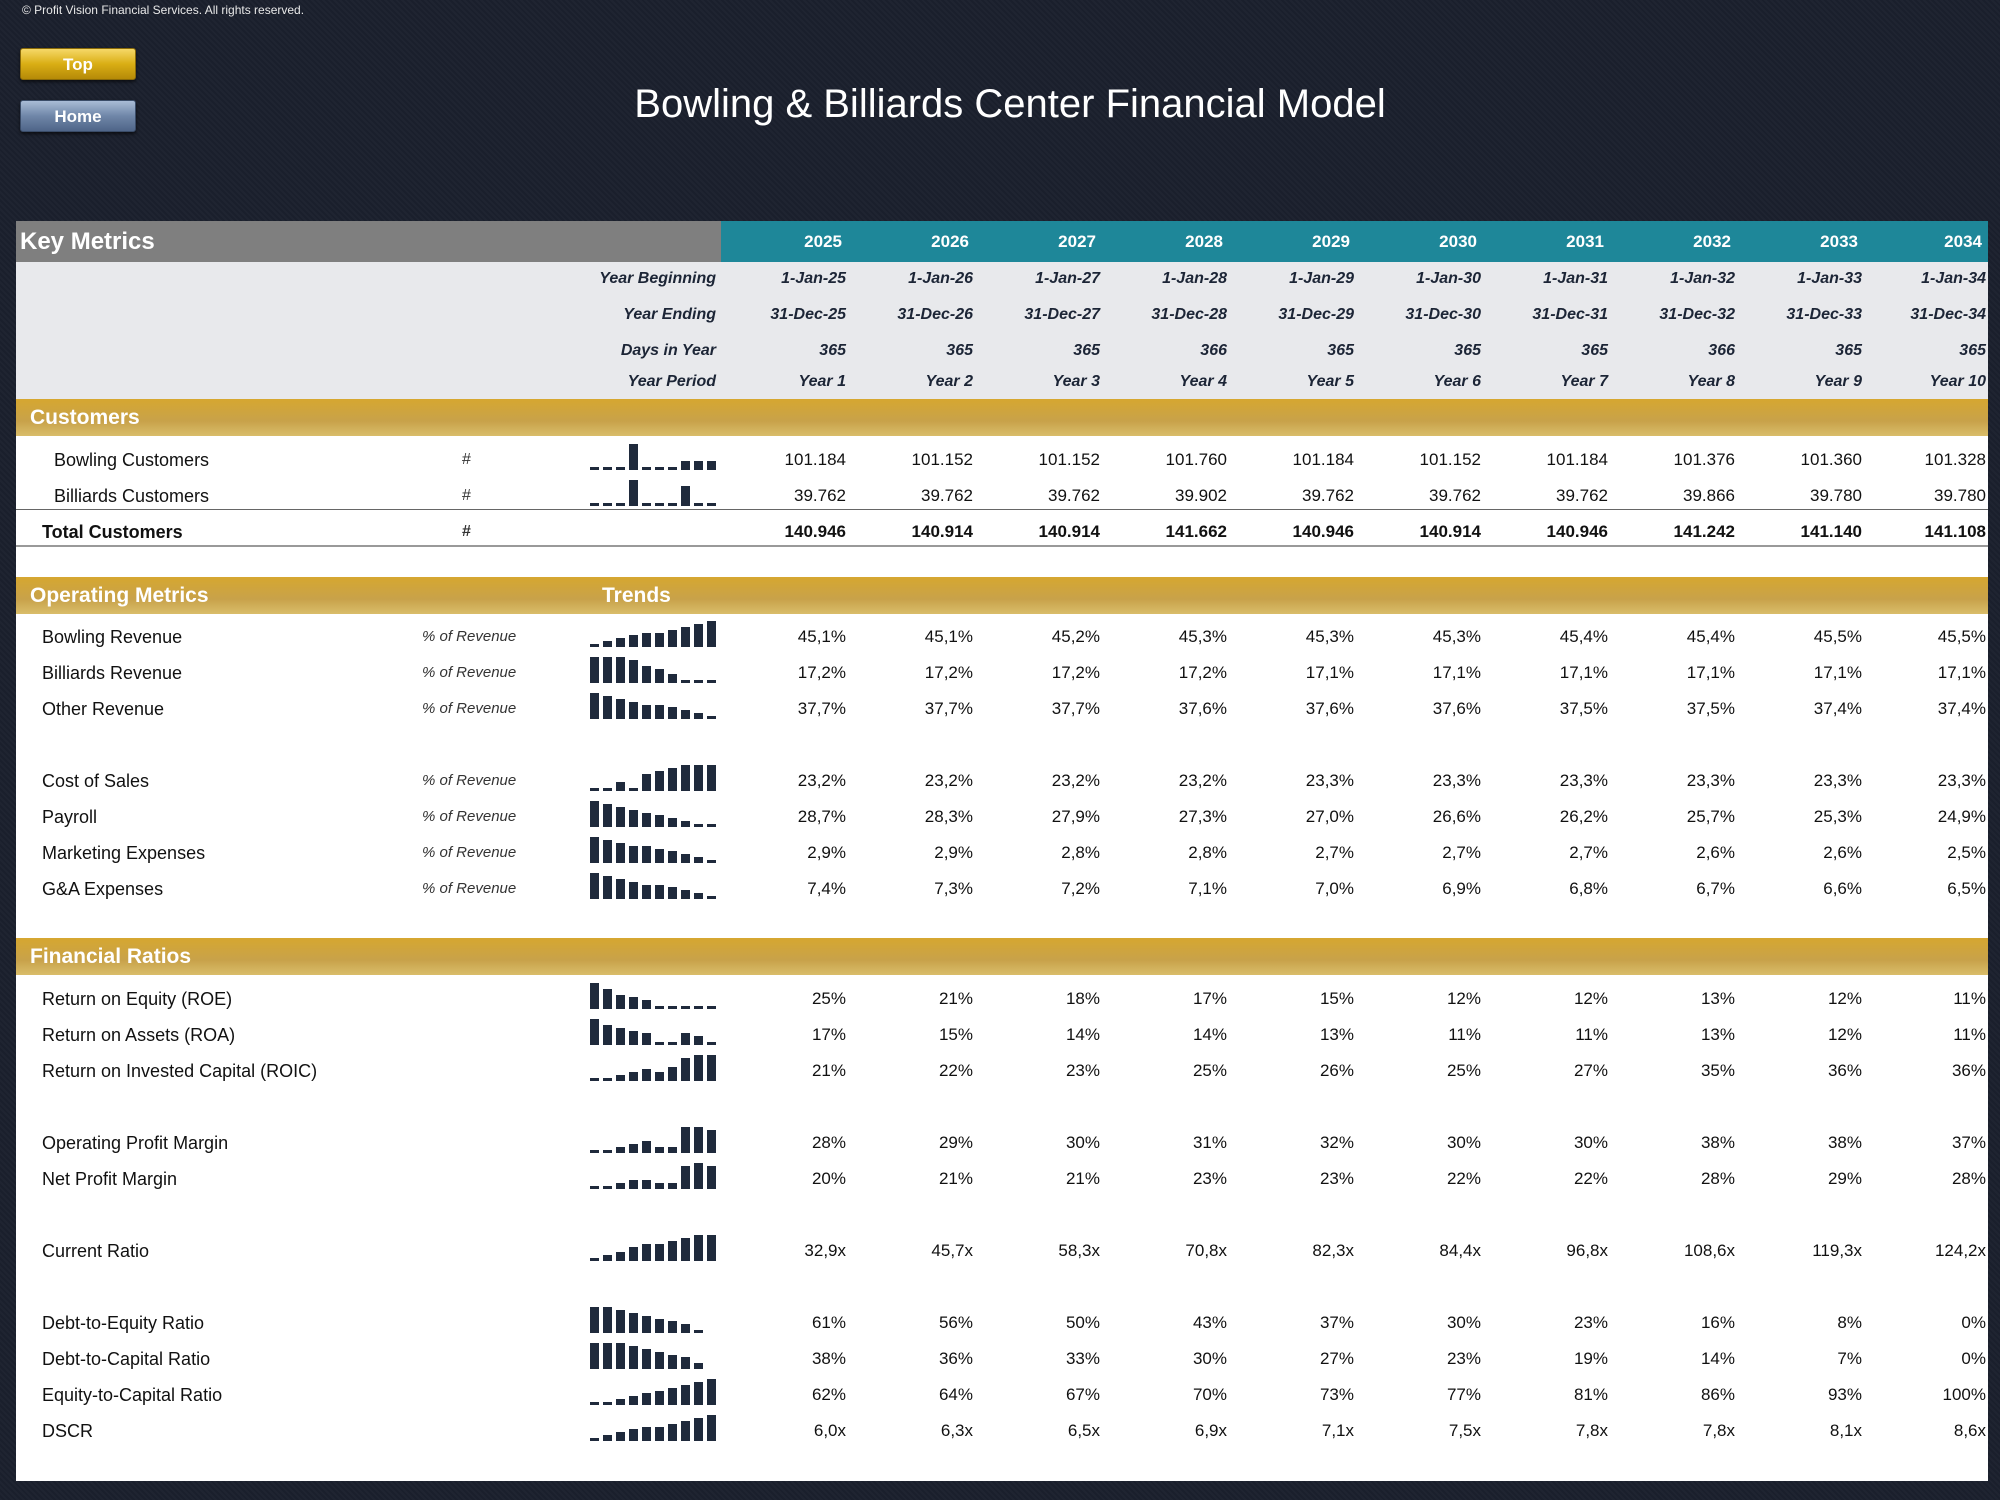 The image size is (2000, 1500). What do you see at coordinates (132, 460) in the screenshot?
I see `metric-label: Bowling Customers` at bounding box center [132, 460].